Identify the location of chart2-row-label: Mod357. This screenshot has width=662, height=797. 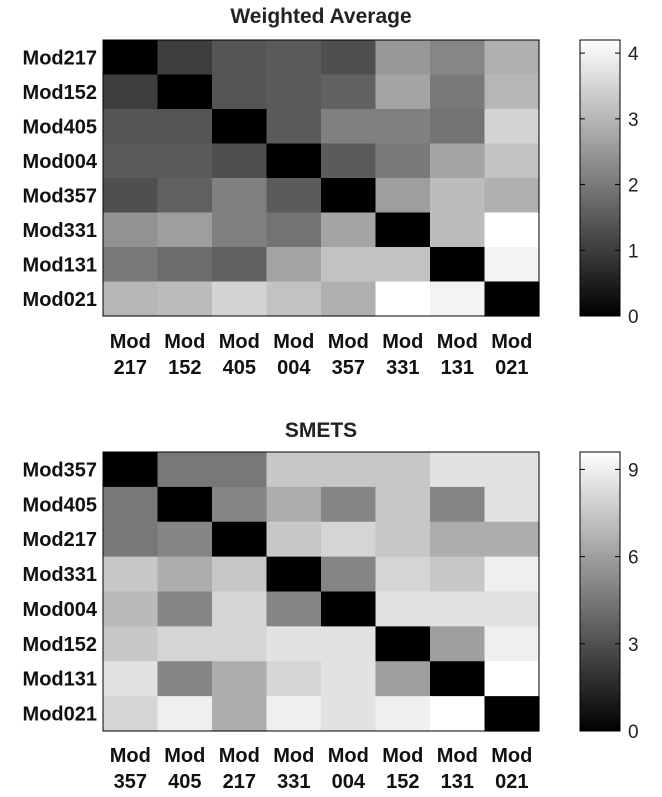
(60, 470).